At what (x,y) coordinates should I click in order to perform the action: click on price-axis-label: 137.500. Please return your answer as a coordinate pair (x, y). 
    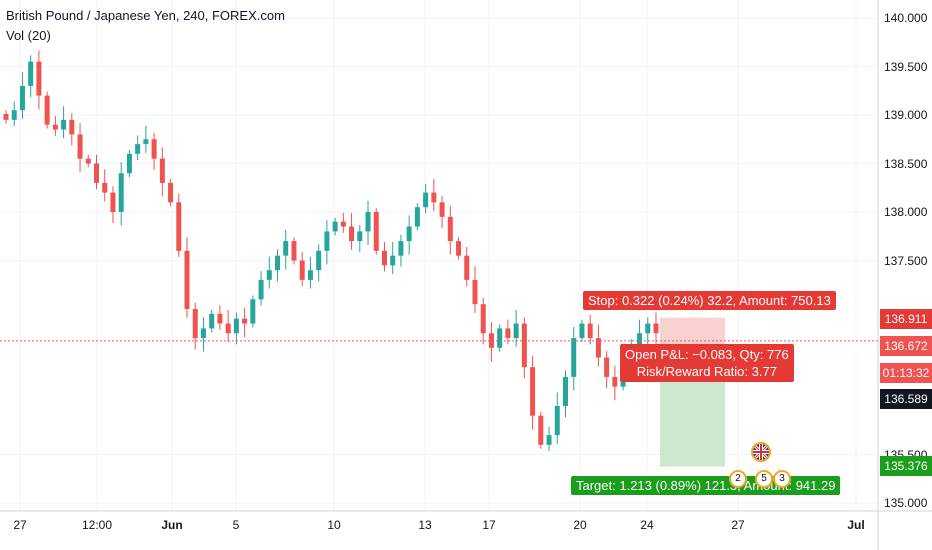
    Looking at the image, I should click on (906, 260).